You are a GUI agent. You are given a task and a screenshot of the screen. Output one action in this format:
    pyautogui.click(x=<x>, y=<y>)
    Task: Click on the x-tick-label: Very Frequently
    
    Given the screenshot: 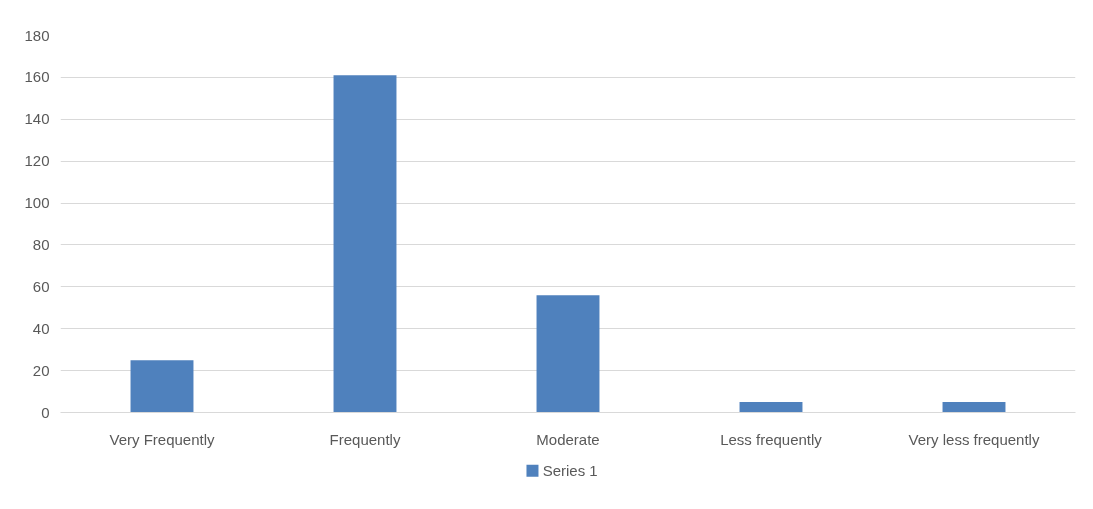 What is the action you would take?
    pyautogui.click(x=162, y=439)
    